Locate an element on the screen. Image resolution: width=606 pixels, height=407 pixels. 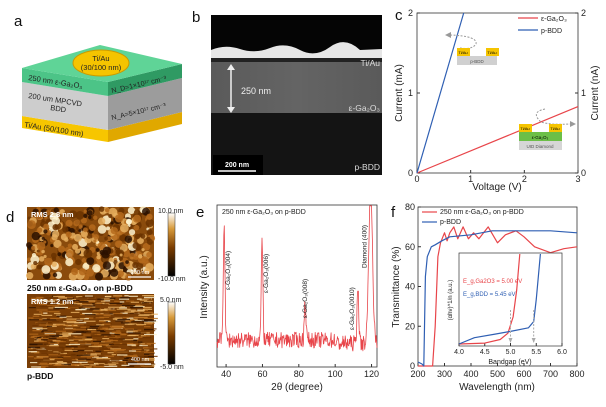
peak-label: ε-Ga₂O₃(008) is located at coordinates (305, 298).